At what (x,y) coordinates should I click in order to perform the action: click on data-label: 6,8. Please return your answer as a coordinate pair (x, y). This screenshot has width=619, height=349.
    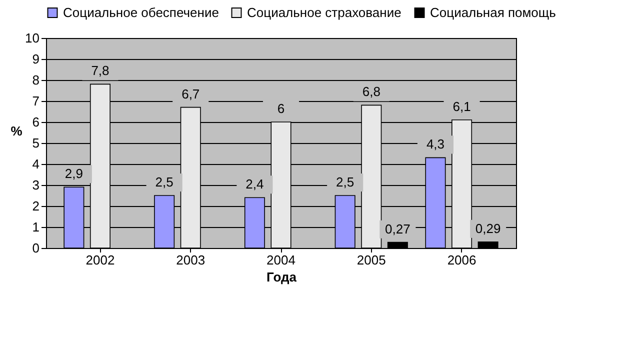
    Looking at the image, I should click on (371, 92).